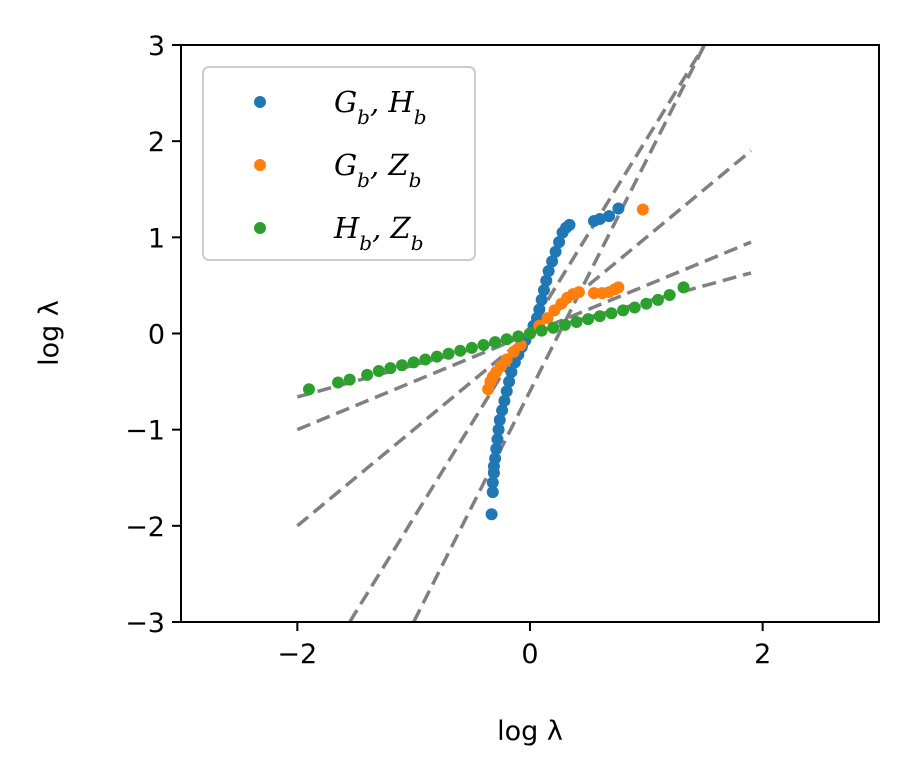 The image size is (908, 782). Describe the element at coordinates (156, 335) in the screenshot. I see `y-tick-label: 0` at that location.